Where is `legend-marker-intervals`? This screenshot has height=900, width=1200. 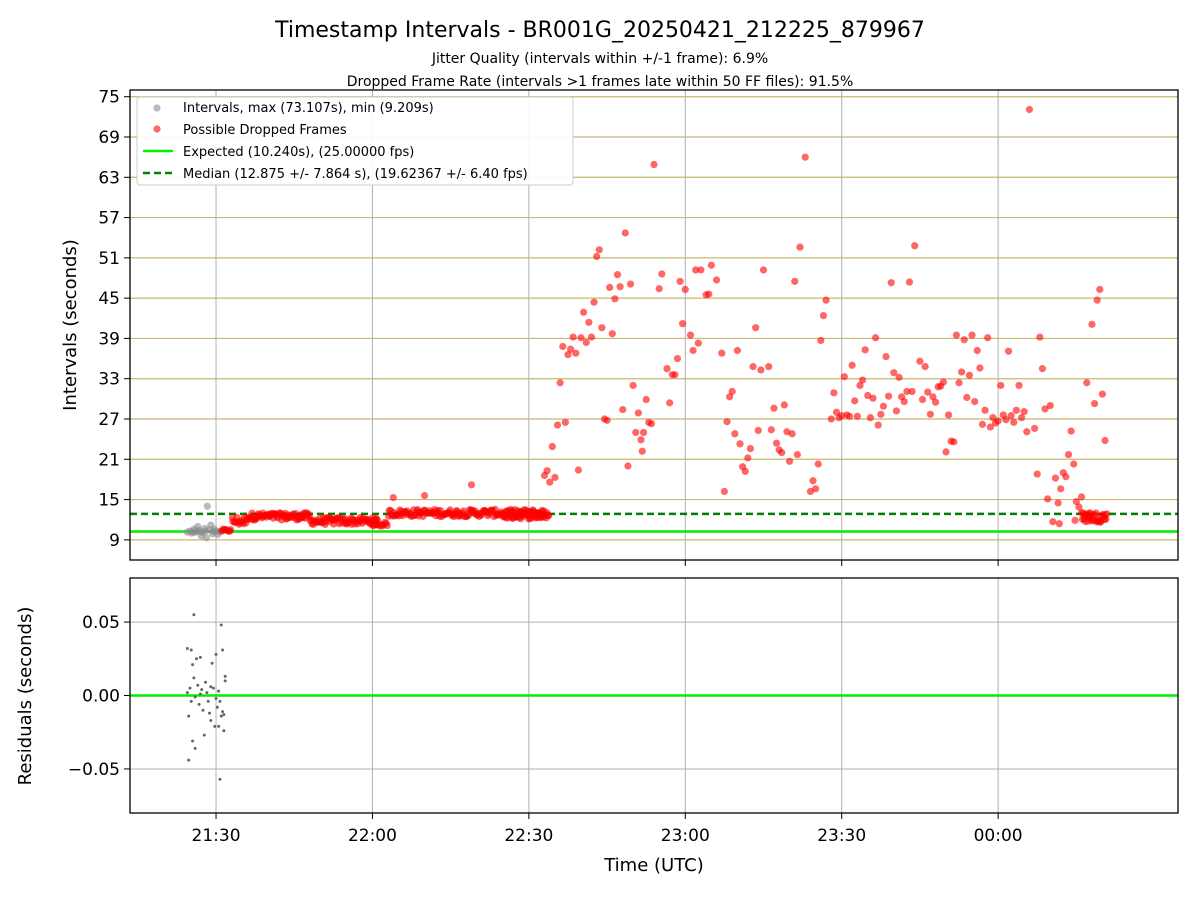 legend-marker-intervals is located at coordinates (157, 108).